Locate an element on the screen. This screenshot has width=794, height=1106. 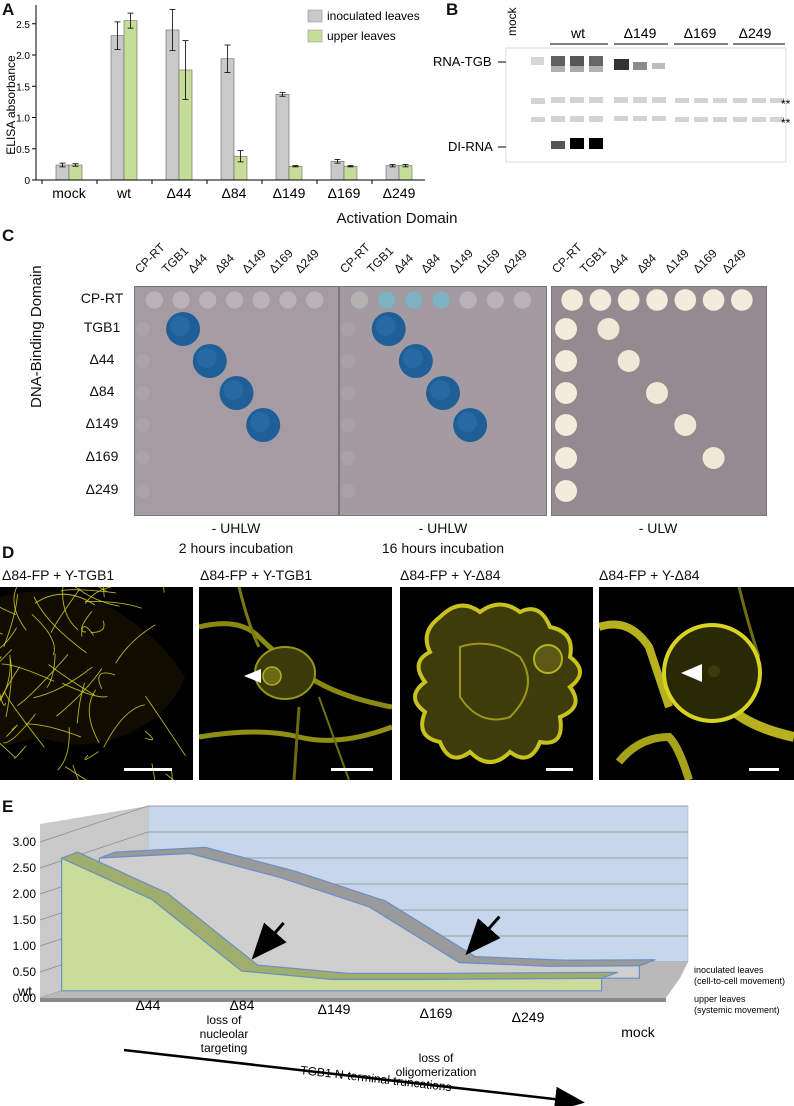
col-label-0-5: Δ169 is located at coordinates (280, 261).